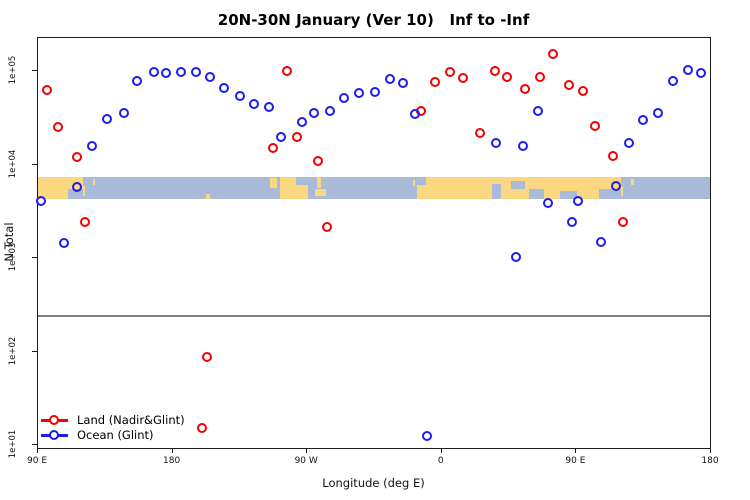 This screenshot has height=500, width=750. What do you see at coordinates (575, 461) in the screenshot?
I see `x-axis-tick-label: 90 E` at bounding box center [575, 461].